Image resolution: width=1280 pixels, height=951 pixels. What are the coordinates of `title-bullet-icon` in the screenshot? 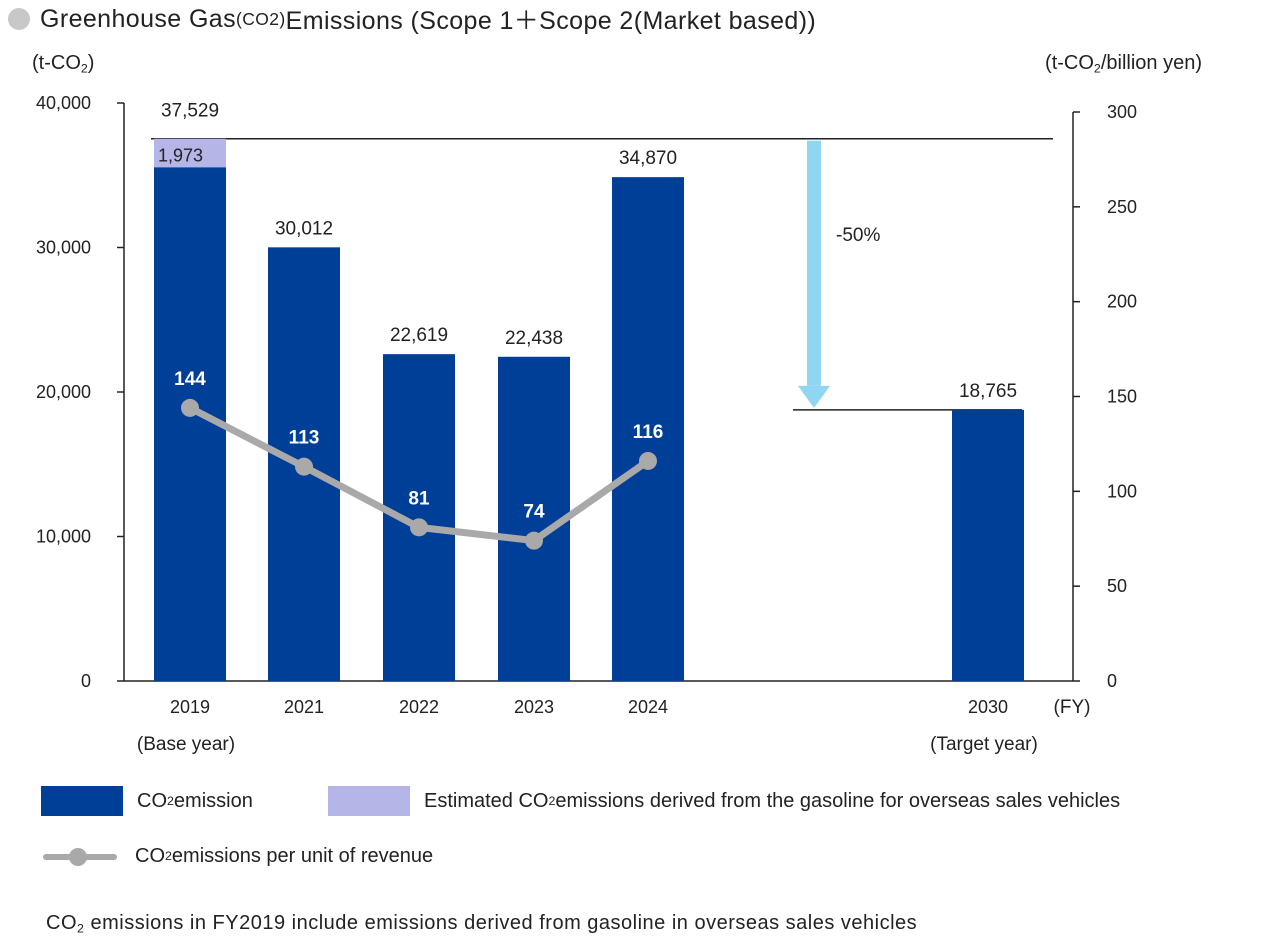 It's located at (19, 19).